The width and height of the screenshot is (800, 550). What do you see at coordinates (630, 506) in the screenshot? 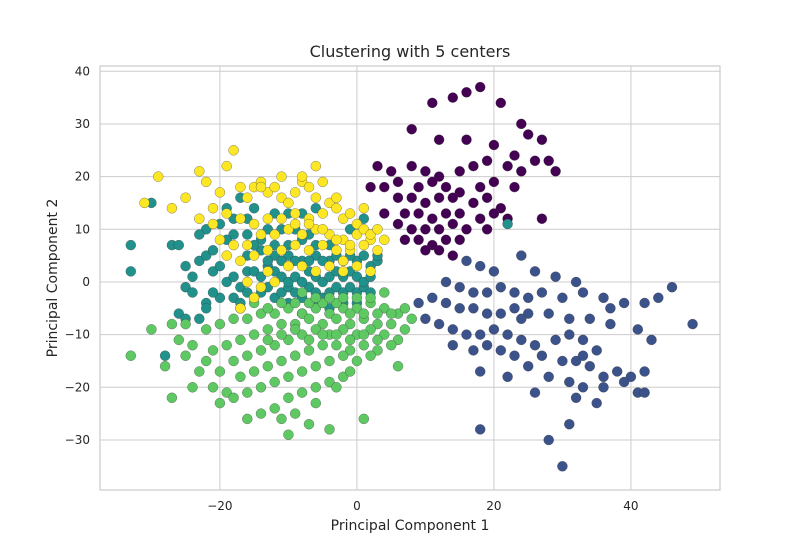
I see `x-tick-label: 40` at bounding box center [630, 506].